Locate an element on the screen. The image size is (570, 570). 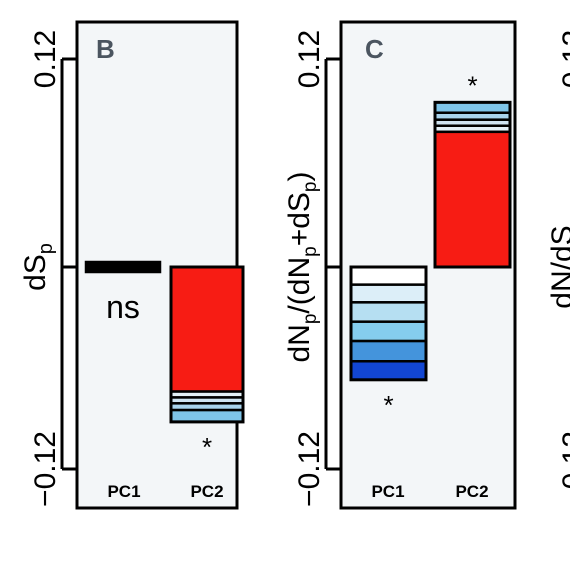
panel-b-bar-pc2-outline is located at coordinates (207, 344).